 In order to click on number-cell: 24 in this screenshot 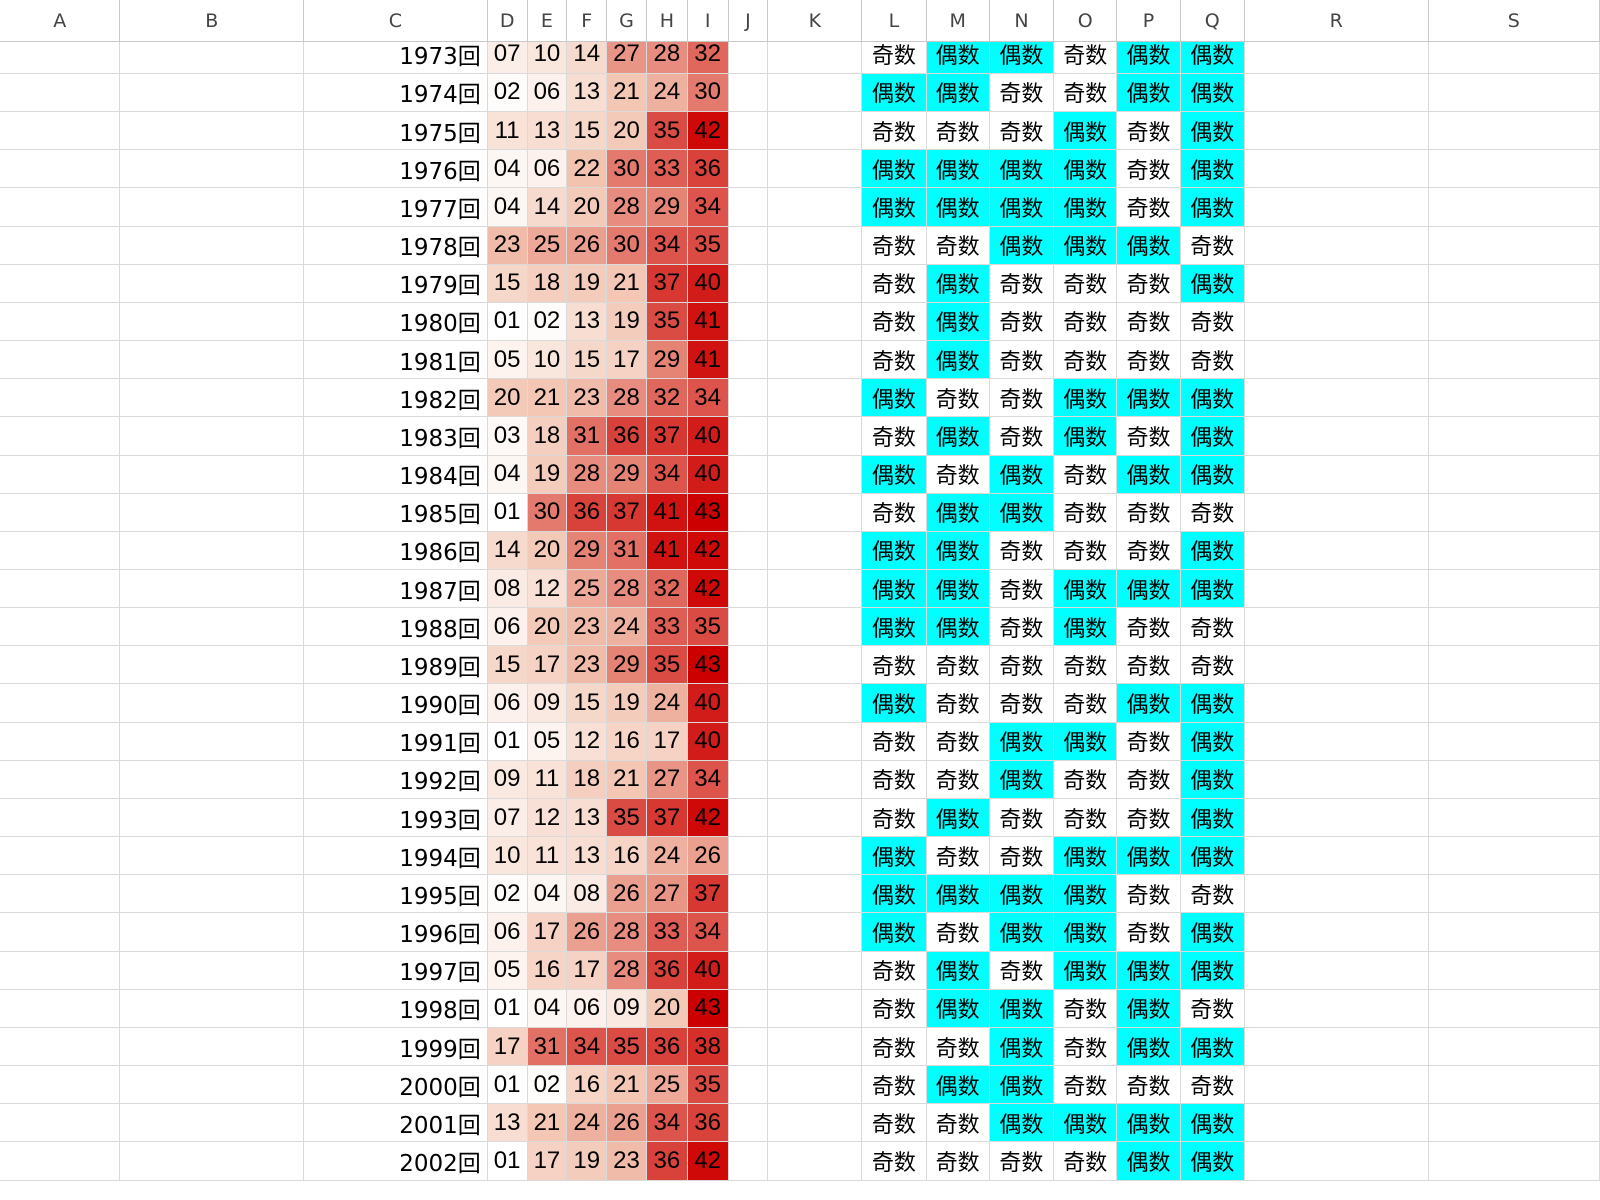, I will do `click(587, 1123)`.